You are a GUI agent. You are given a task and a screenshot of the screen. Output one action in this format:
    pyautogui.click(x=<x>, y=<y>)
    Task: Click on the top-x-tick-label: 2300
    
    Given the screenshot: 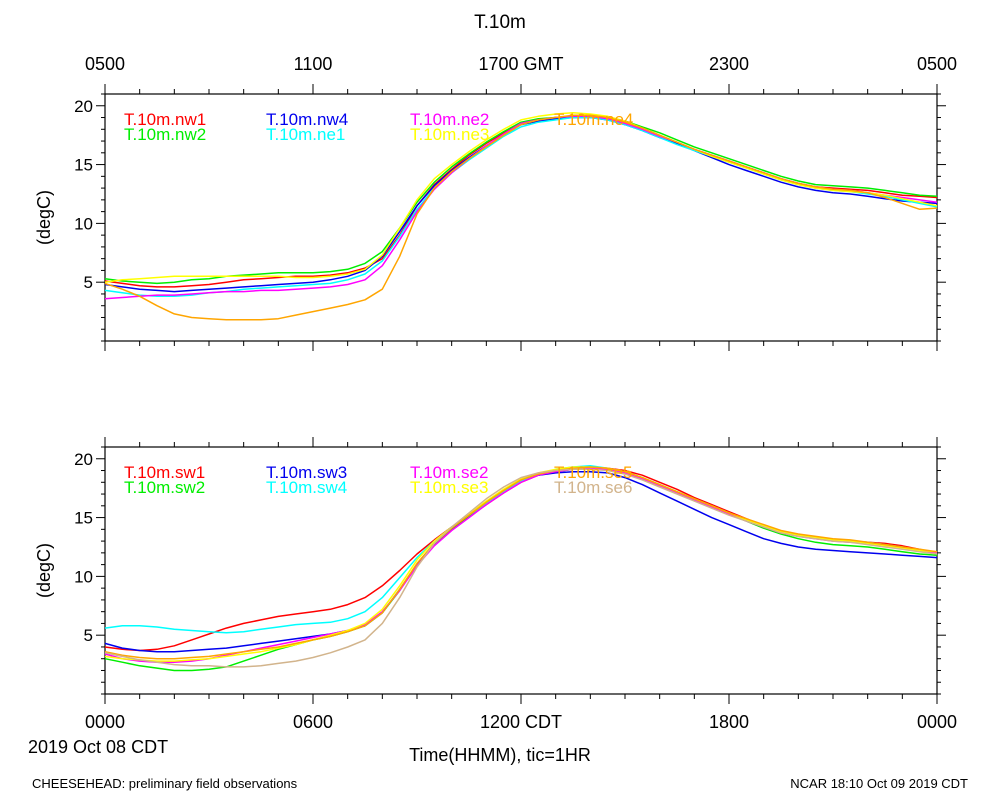 What is the action you would take?
    pyautogui.click(x=729, y=64)
    